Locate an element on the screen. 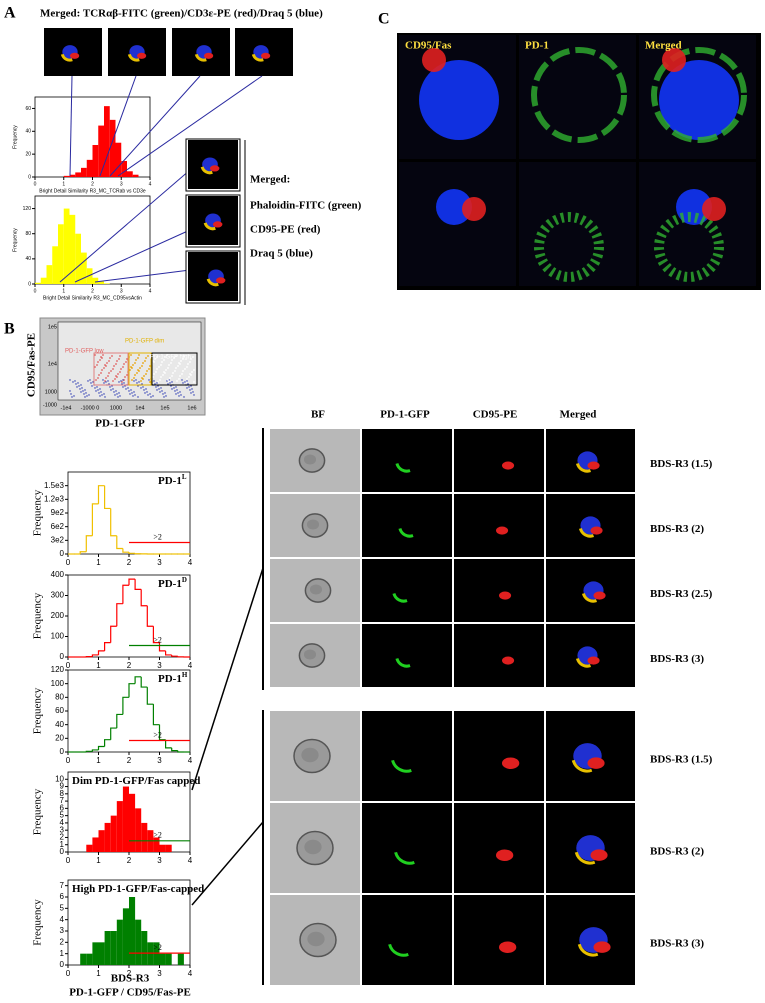  row-label: BDS-R3 (2.5) is located at coordinates (681, 594).